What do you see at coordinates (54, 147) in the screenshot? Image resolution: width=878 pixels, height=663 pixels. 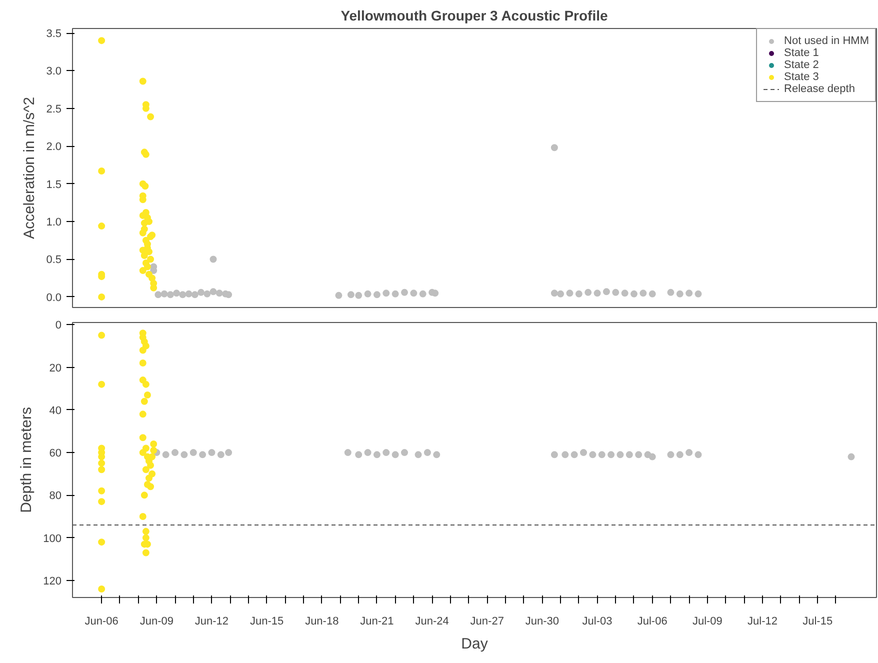 I see `y-tick-label: 2.0` at bounding box center [54, 147].